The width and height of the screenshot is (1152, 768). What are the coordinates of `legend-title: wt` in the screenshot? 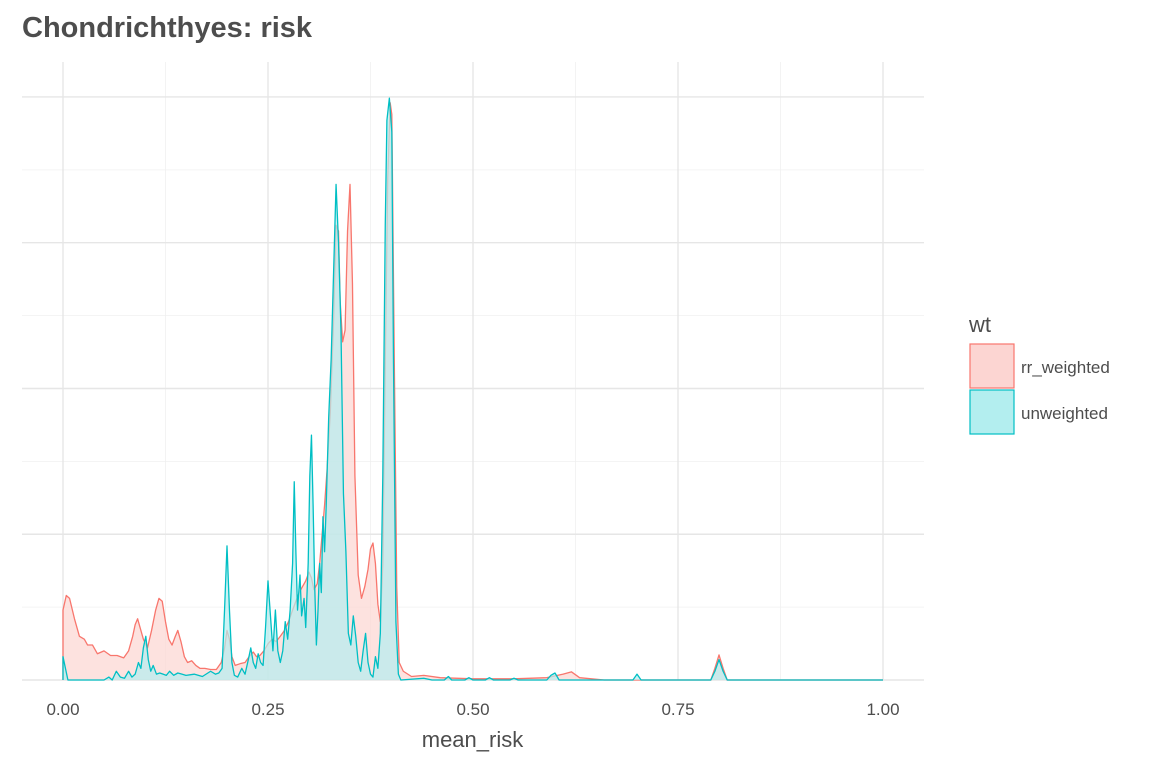 It's located at (979, 324).